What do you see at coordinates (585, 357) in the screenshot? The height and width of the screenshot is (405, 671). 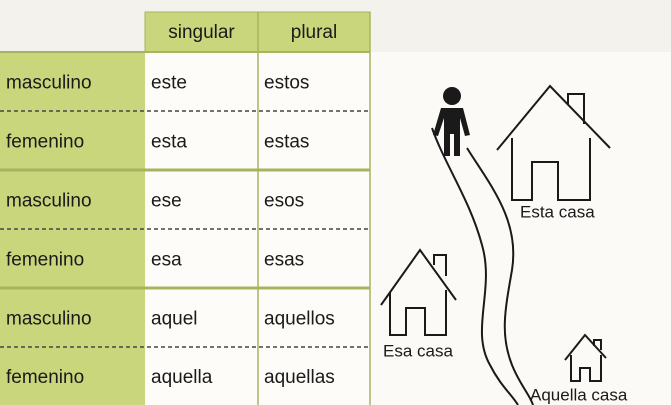 I see `house-far` at bounding box center [585, 357].